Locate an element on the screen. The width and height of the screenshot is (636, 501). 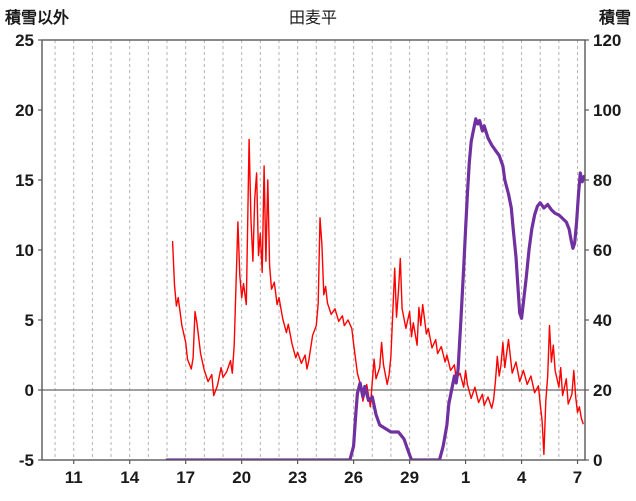
tick-label: 100 is located at coordinates (607, 110).